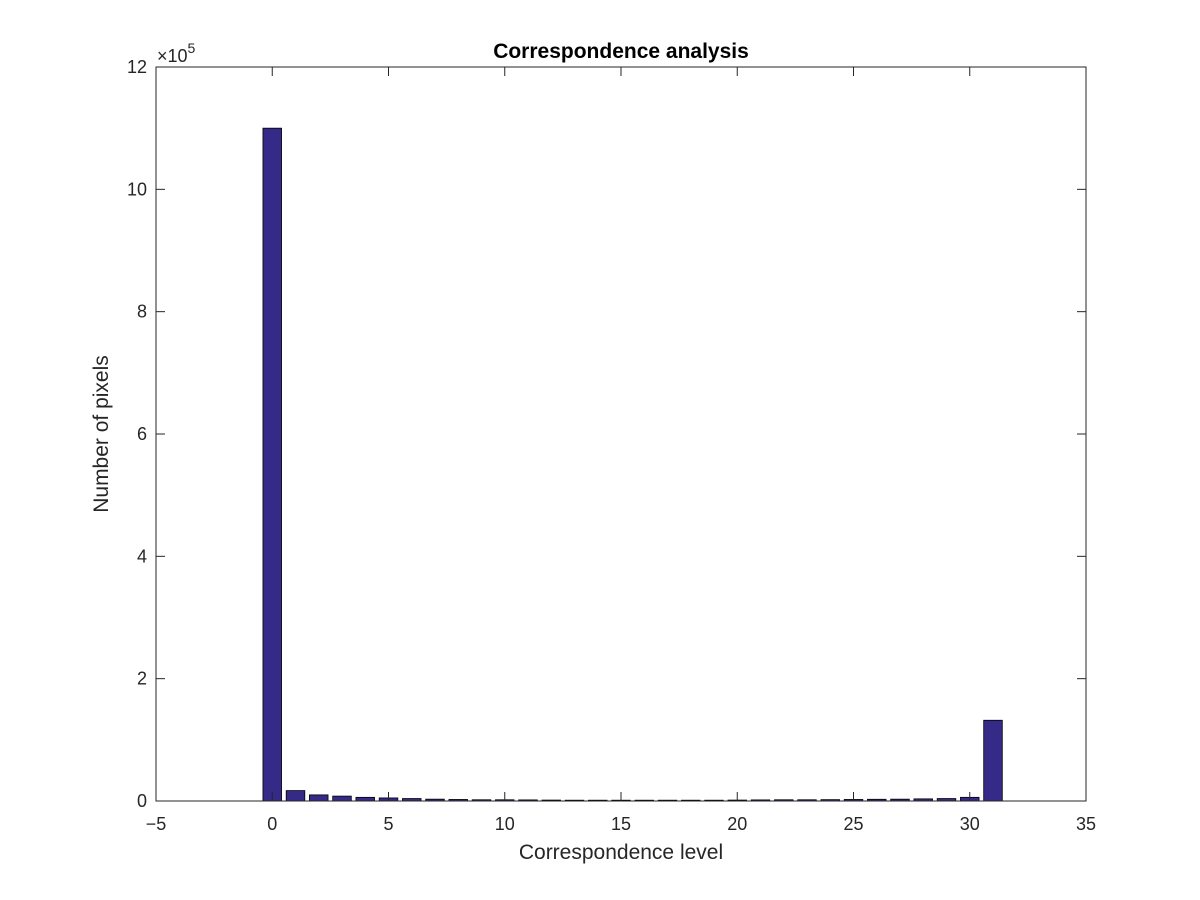 This screenshot has width=1200, height=900. Describe the element at coordinates (142, 434) in the screenshot. I see `y-tick-label: 6` at that location.